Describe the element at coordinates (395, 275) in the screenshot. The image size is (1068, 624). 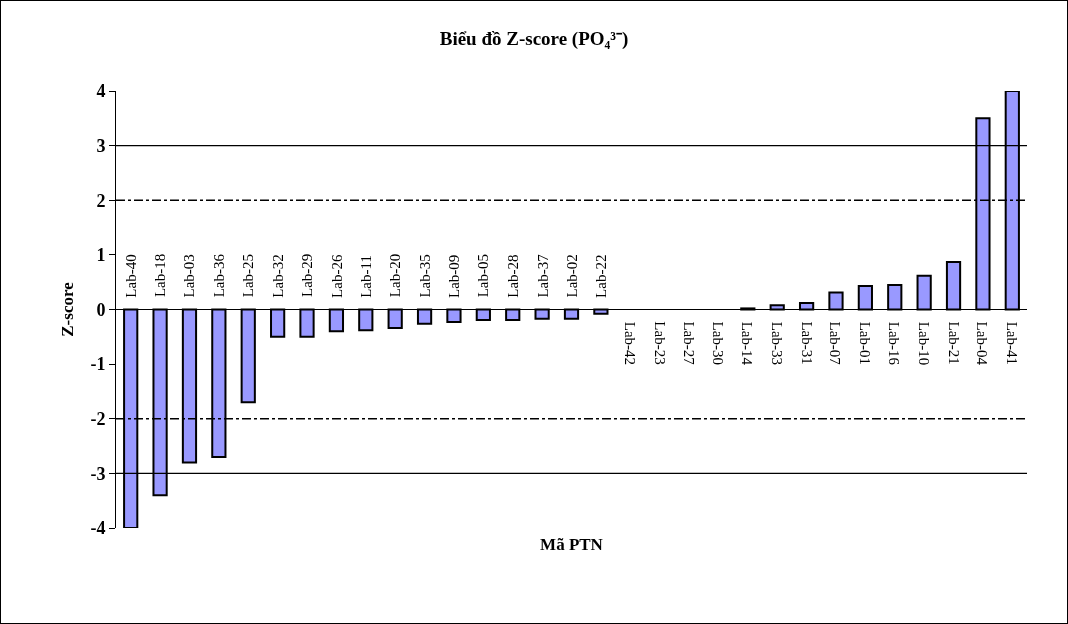
I see `x-tick-label: Lab-20` at that location.